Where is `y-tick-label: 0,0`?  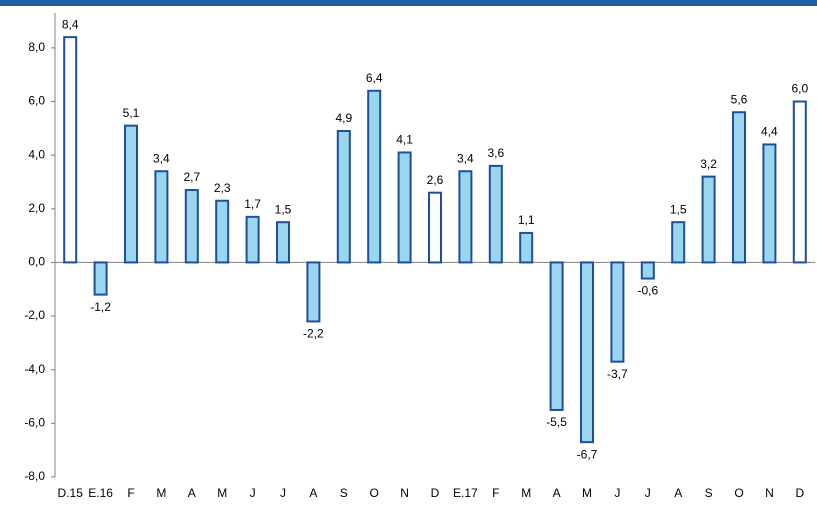
y-tick-label: 0,0 is located at coordinates (36, 262).